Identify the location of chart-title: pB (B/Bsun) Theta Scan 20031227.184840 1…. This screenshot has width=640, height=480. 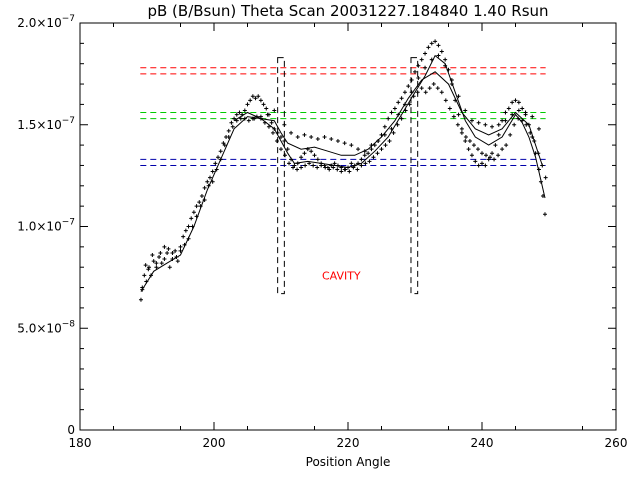
(347, 11).